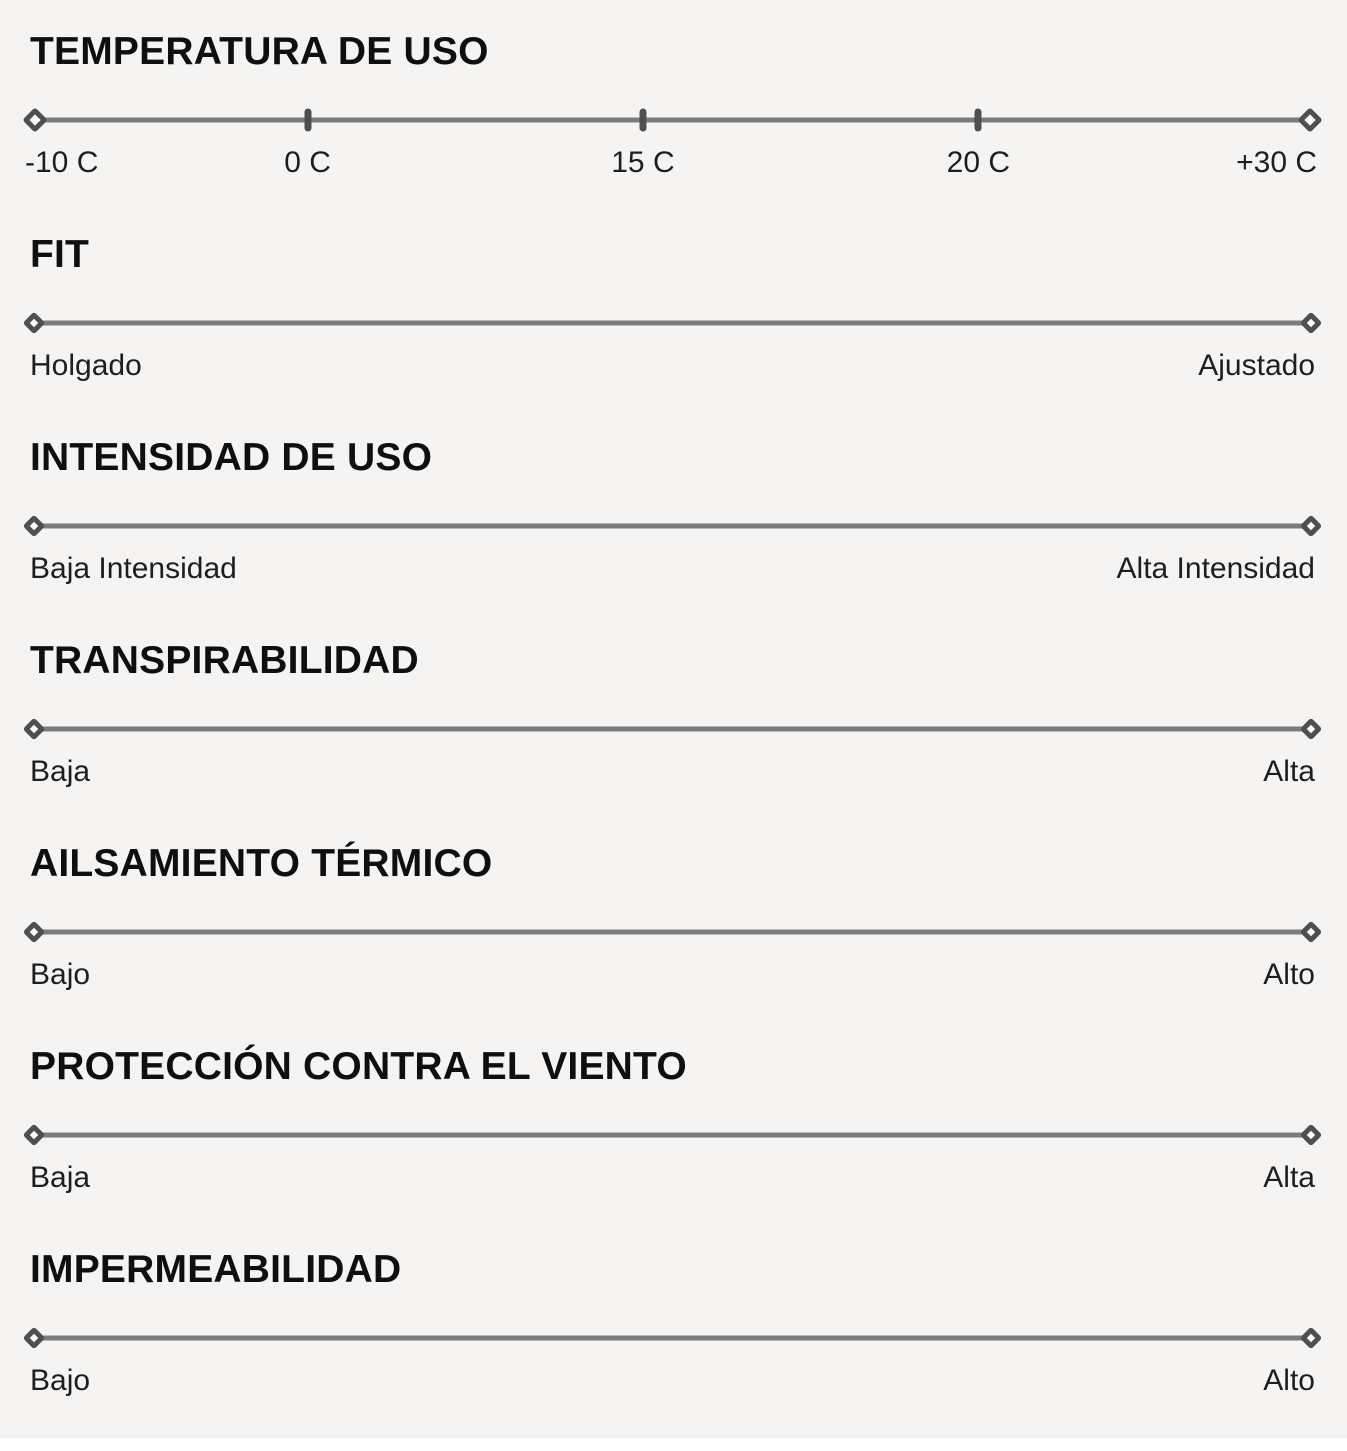 This screenshot has height=1451, width=1347. I want to click on spec-section-fit: FIT Holgado Ajustado, so click(672, 309).